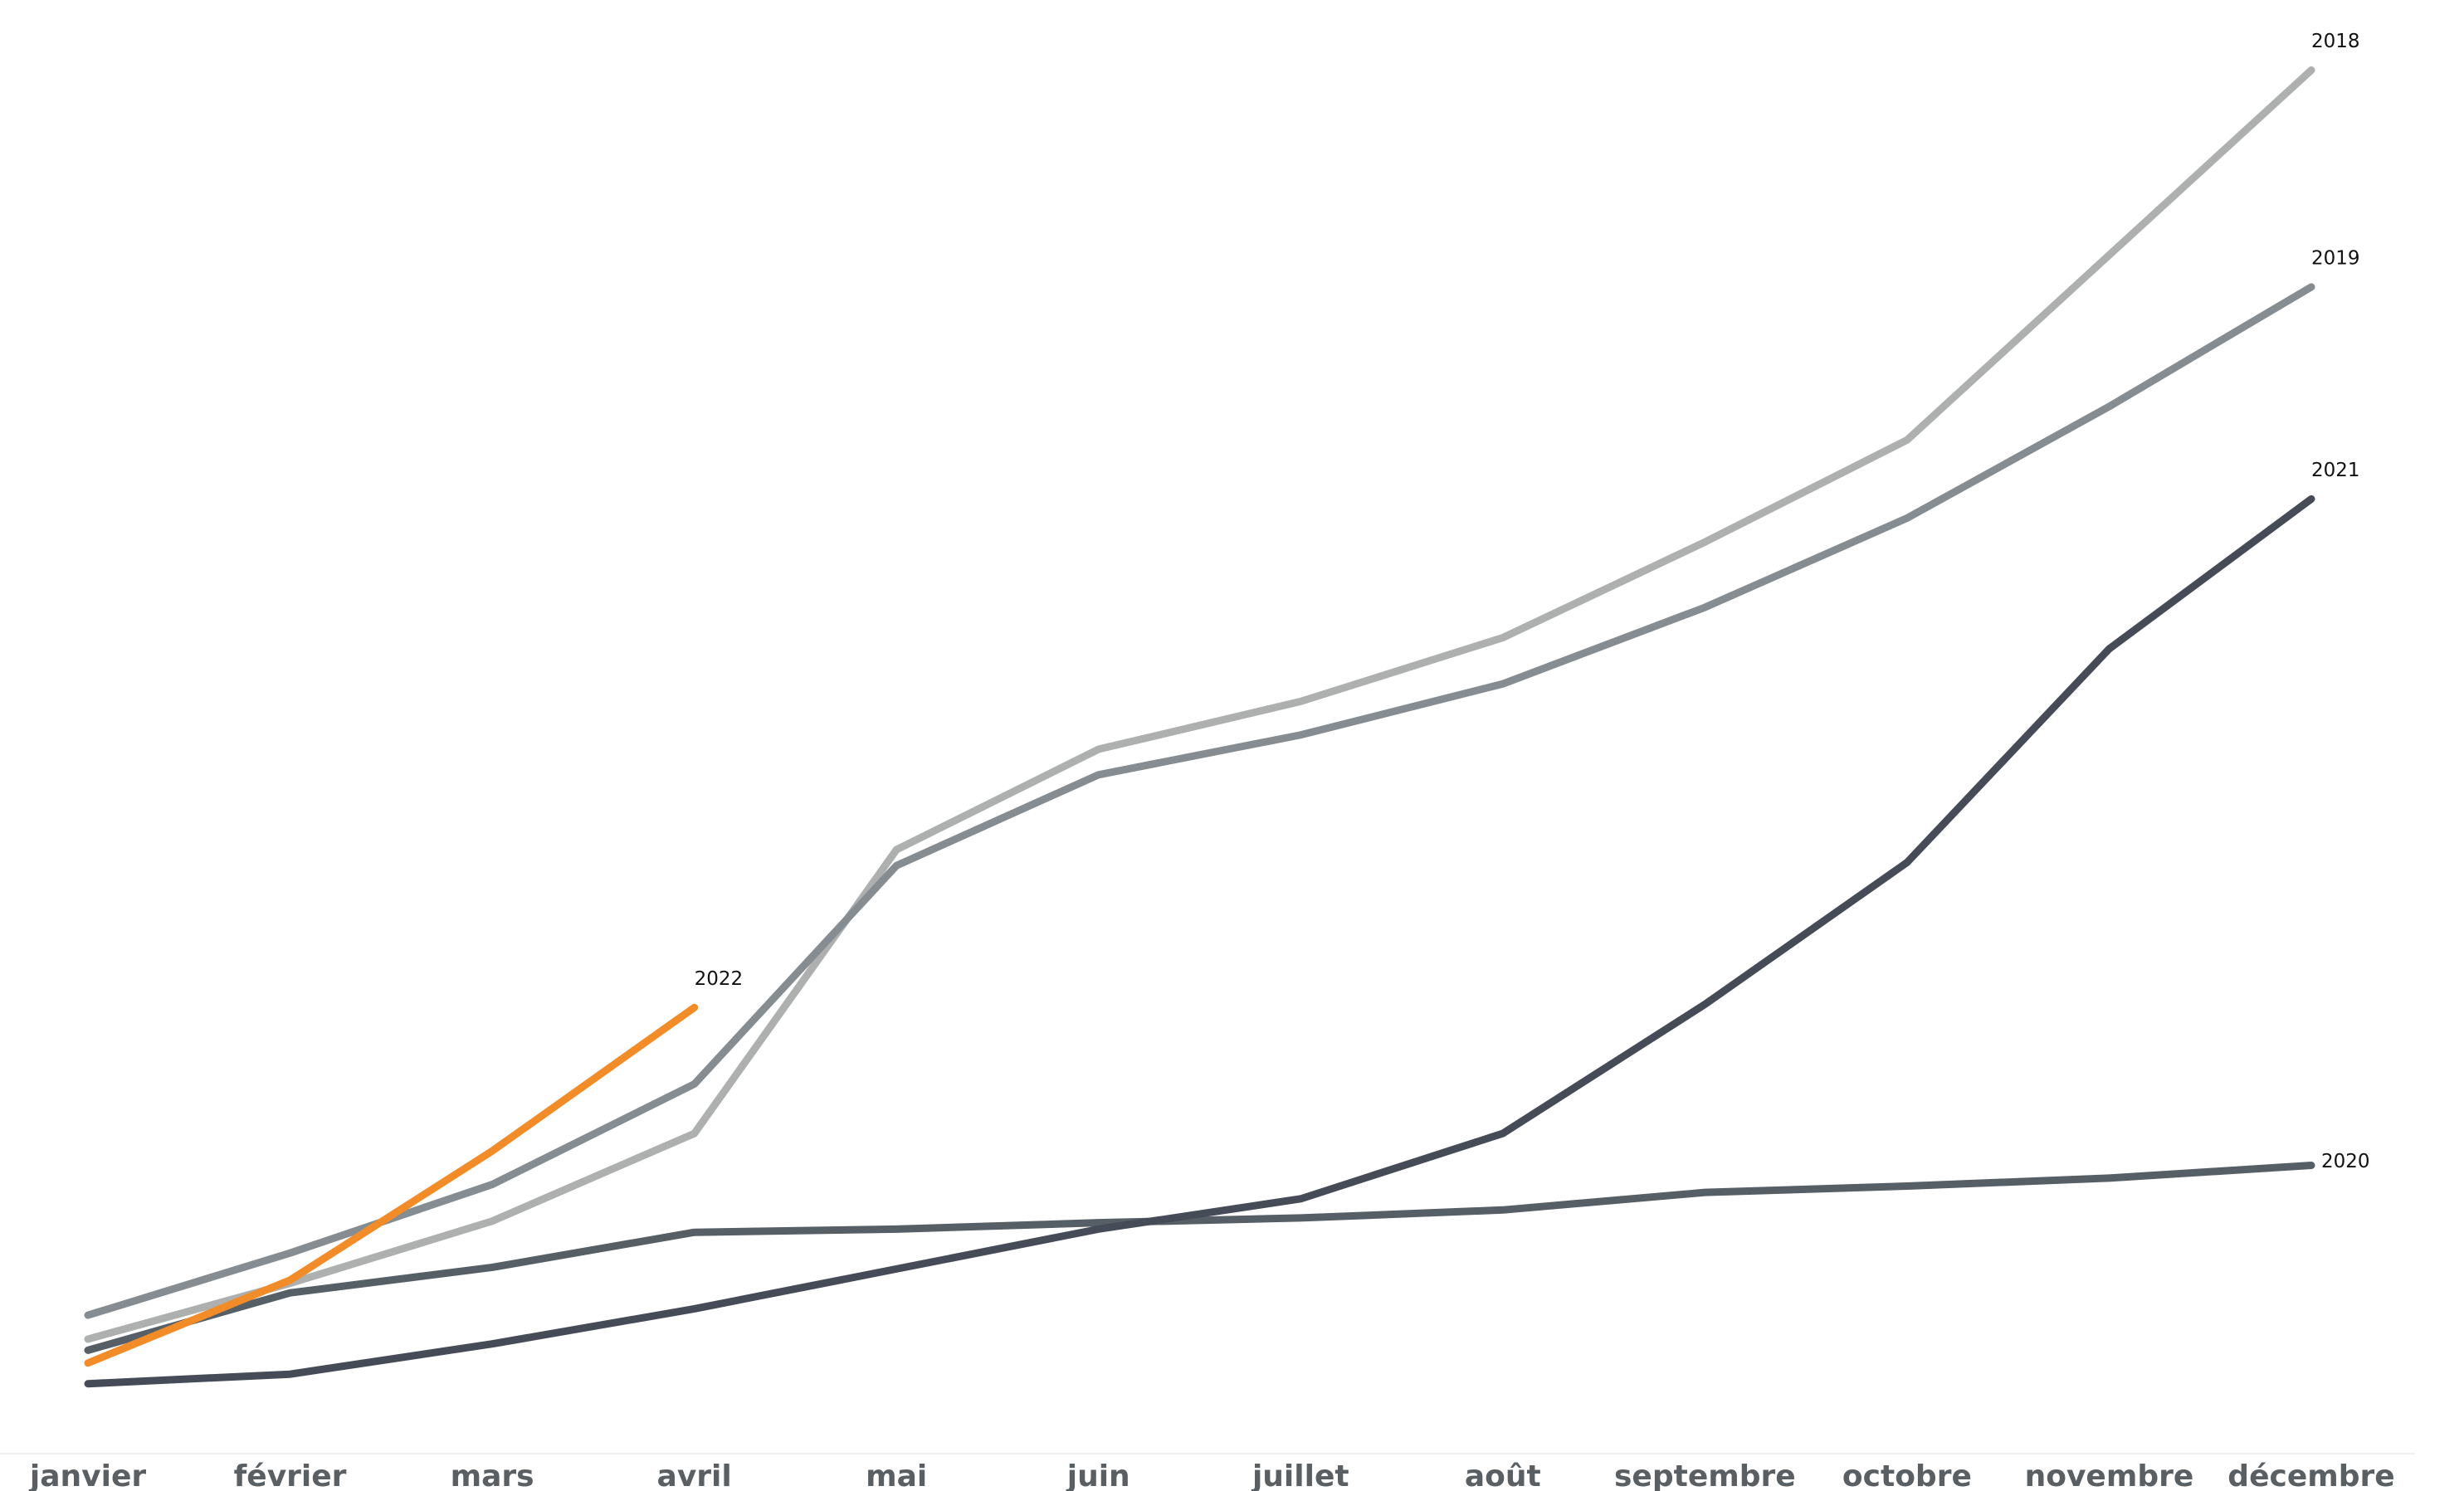 This screenshot has width=2464, height=1491. I want to click on x-tick-label: septembre, so click(1705, 1475).